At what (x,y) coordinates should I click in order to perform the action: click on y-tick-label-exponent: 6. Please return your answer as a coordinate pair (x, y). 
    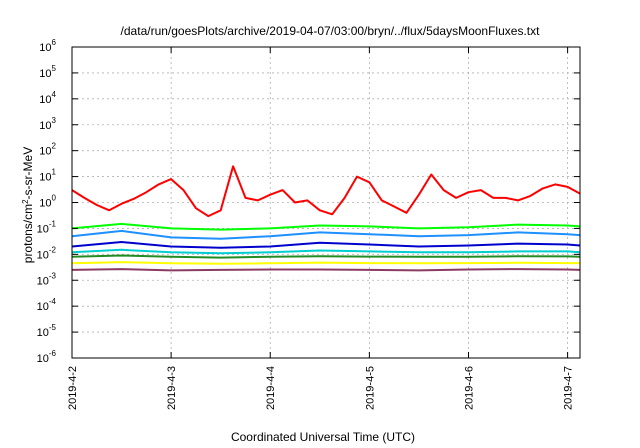
    Looking at the image, I should click on (54, 42).